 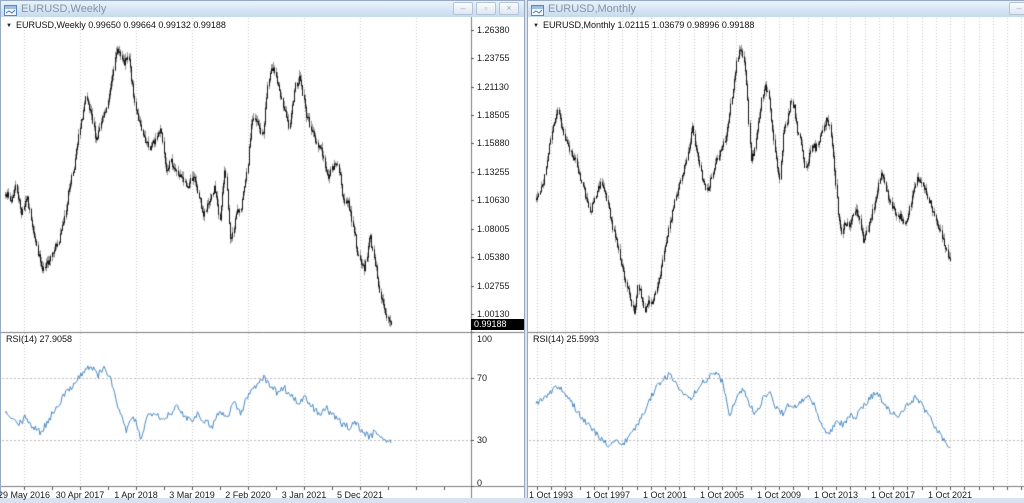 What do you see at coordinates (80, 495) in the screenshot?
I see `date-axis-label: 30 Apr 2017` at bounding box center [80, 495].